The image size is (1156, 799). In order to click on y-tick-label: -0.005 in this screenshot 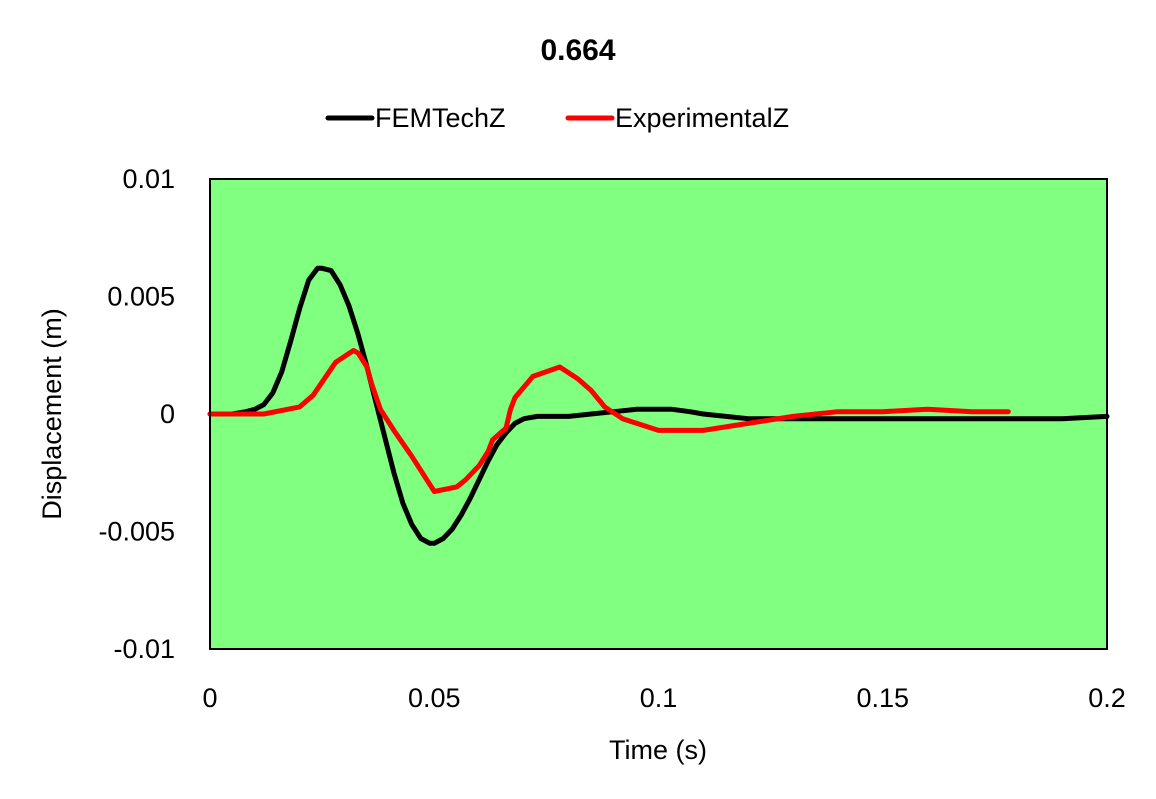, I will do `click(136, 532)`.